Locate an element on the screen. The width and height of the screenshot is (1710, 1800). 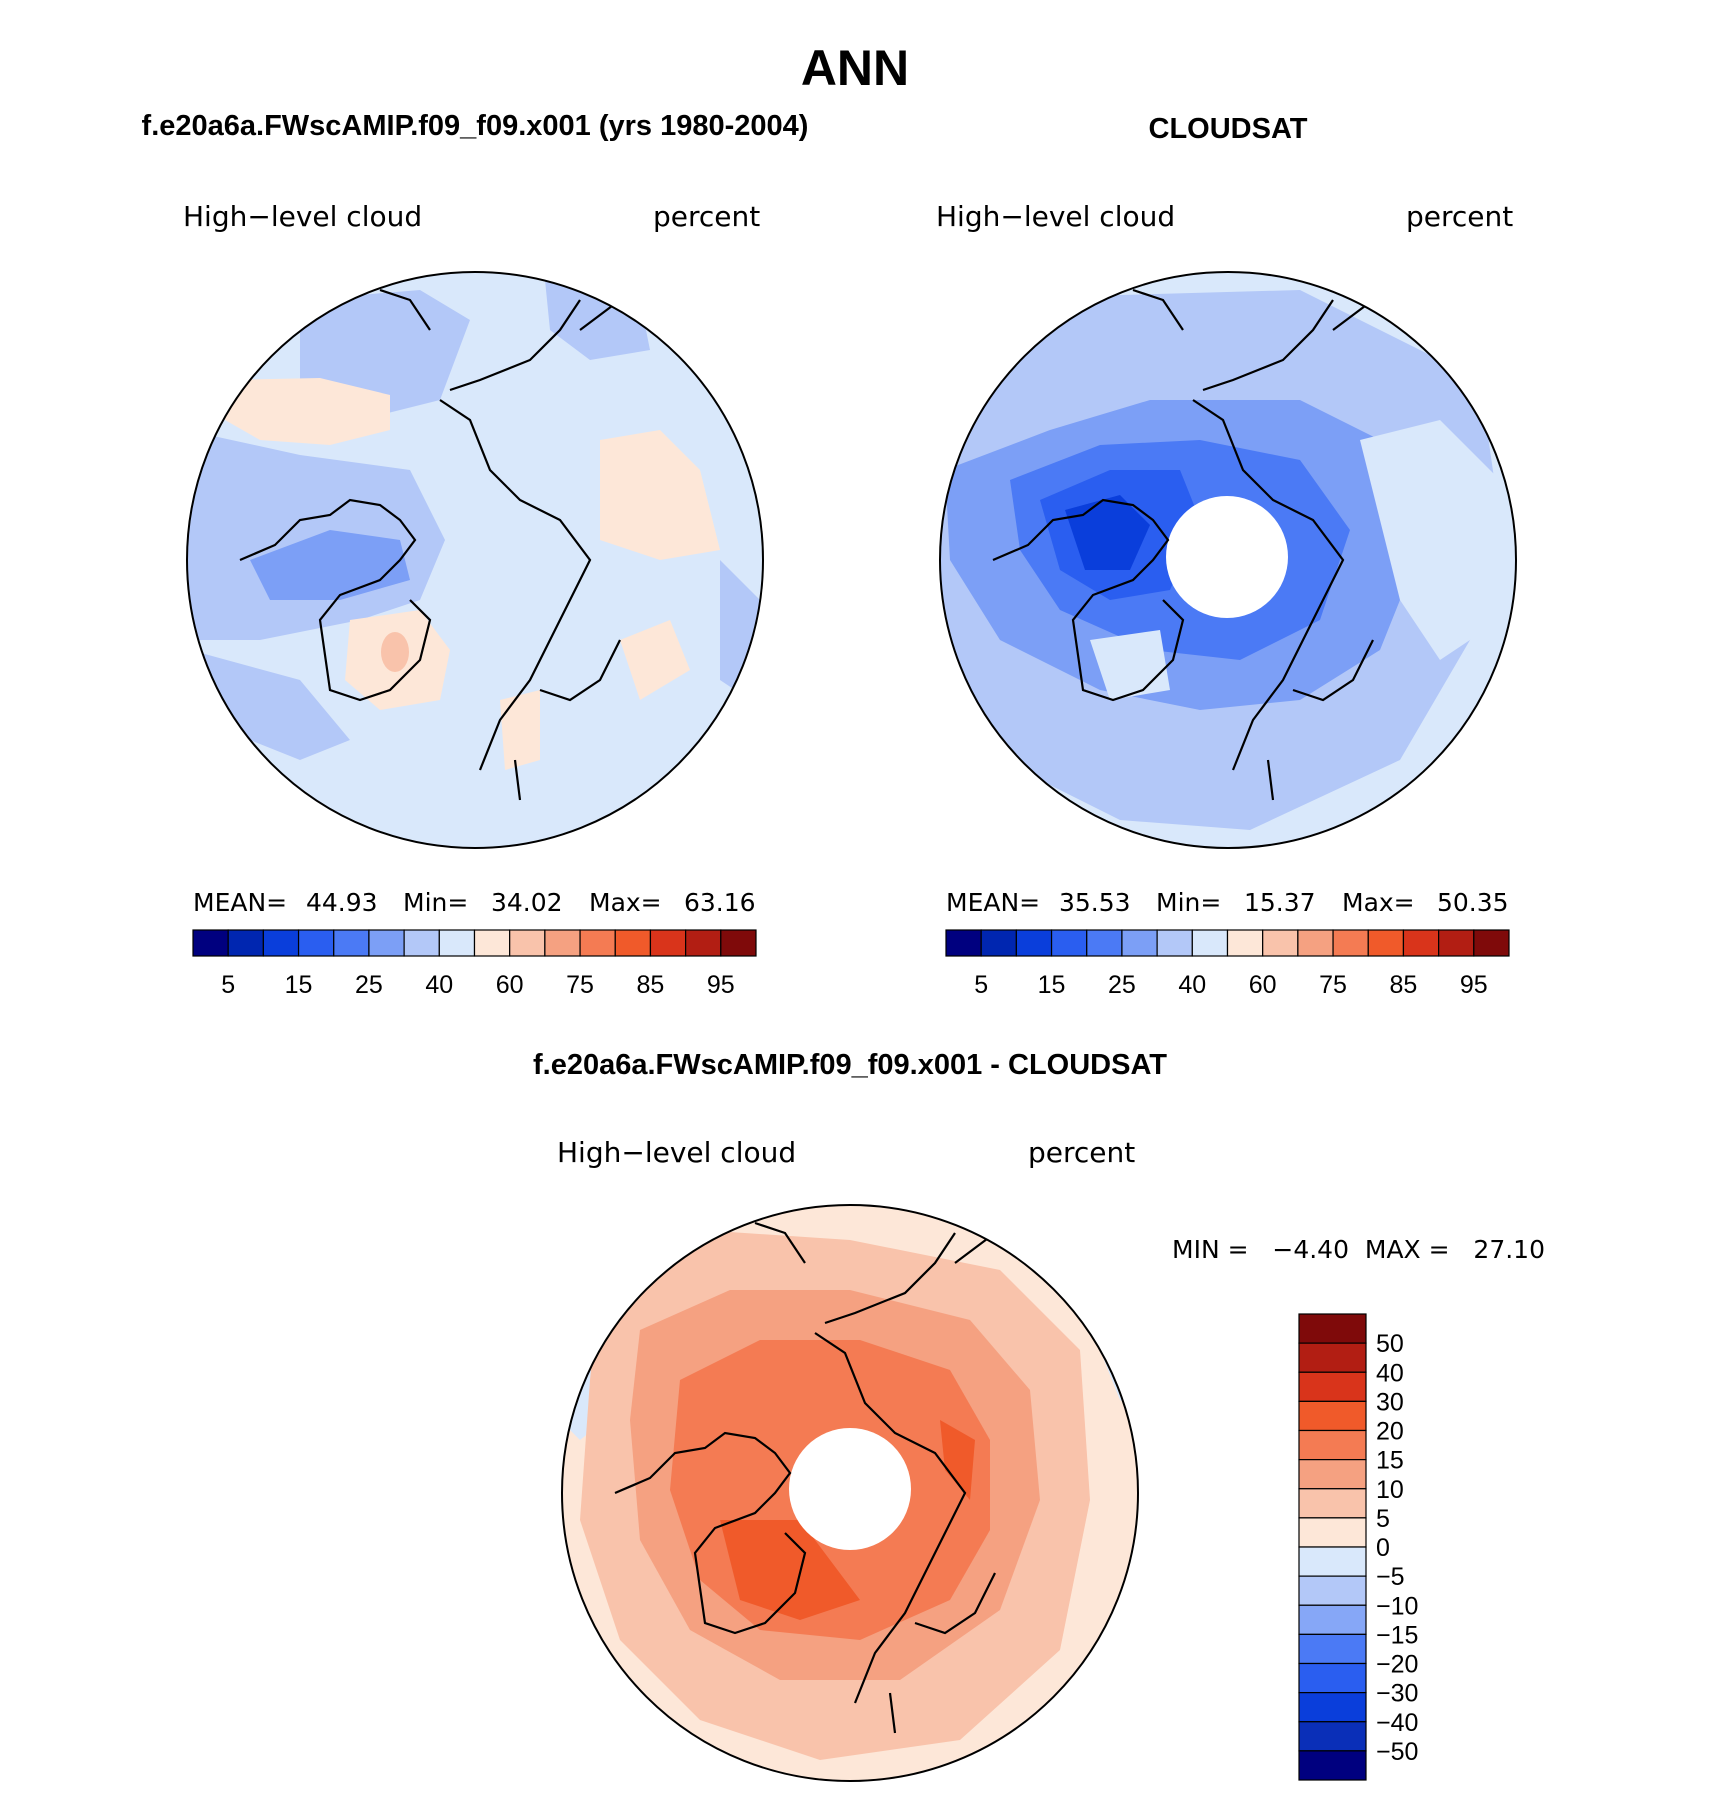
colorbar-tick-label: −20 is located at coordinates (1397, 1665).